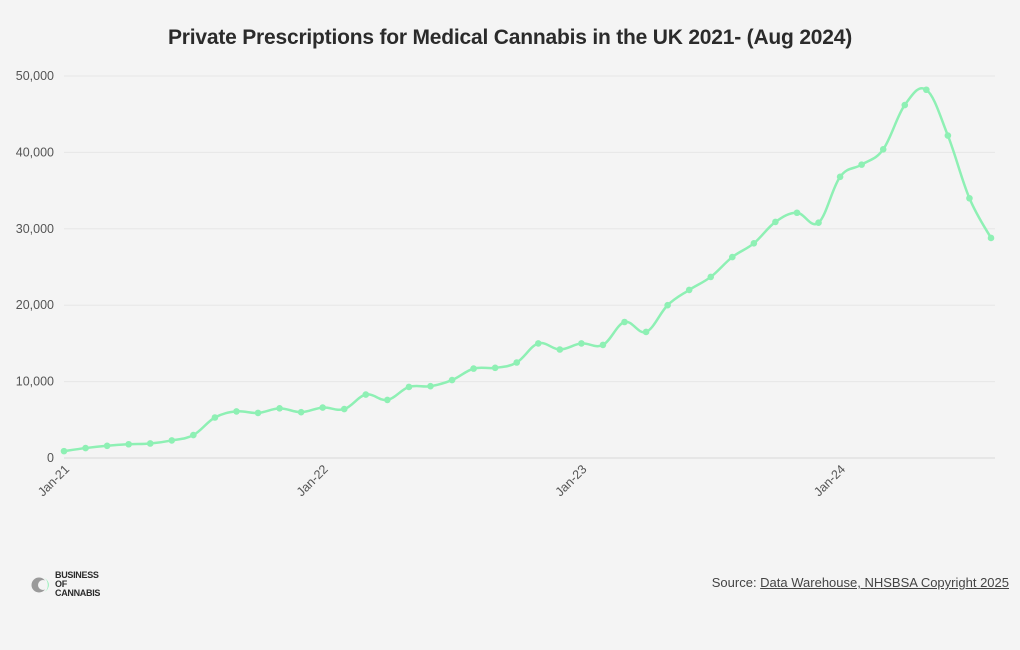 The image size is (1020, 650). I want to click on data-point: Sep-21: 6100, so click(236, 411).